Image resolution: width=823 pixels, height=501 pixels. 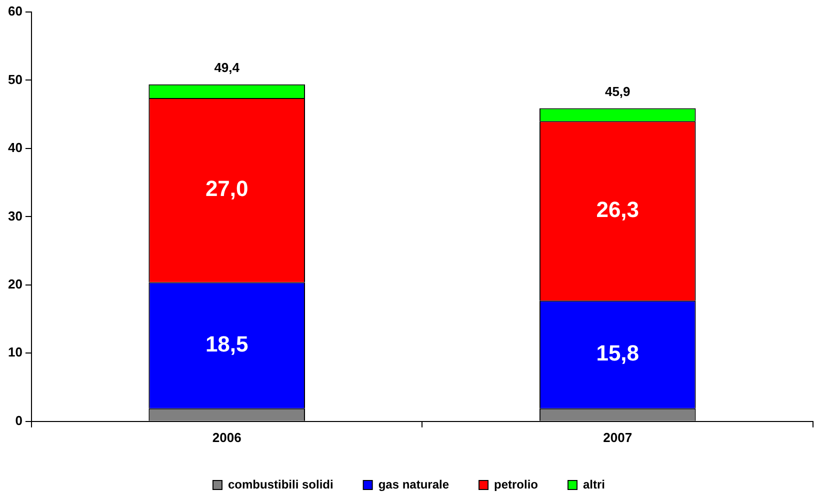 What do you see at coordinates (15, 284) in the screenshot?
I see `y-tick-label: 20` at bounding box center [15, 284].